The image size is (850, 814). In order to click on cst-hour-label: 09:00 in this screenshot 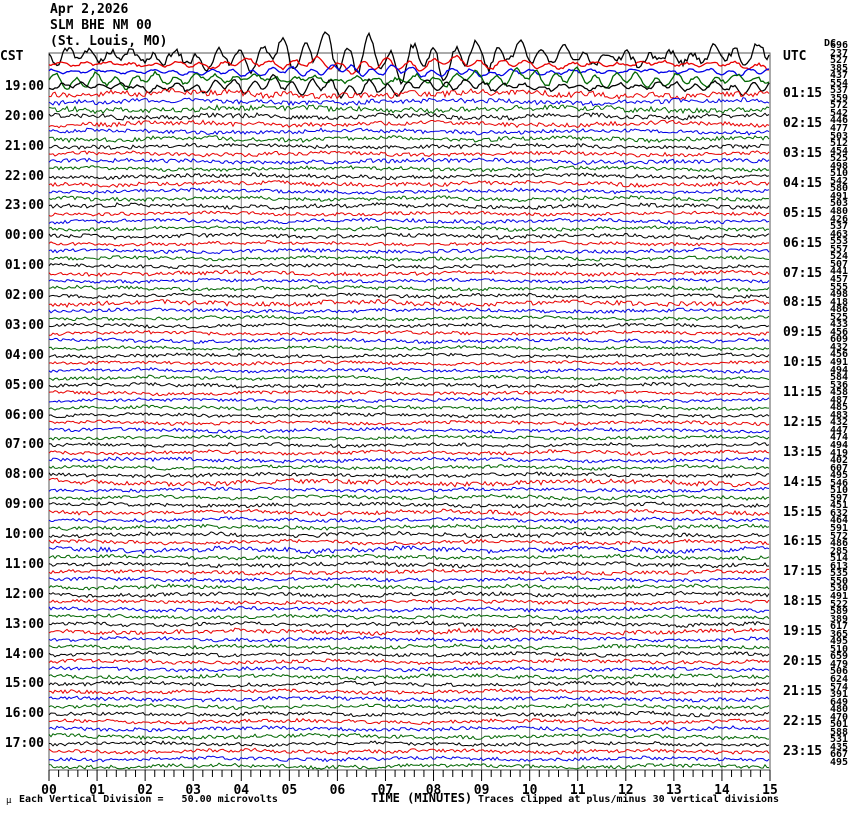, I will do `click(24, 505)`.